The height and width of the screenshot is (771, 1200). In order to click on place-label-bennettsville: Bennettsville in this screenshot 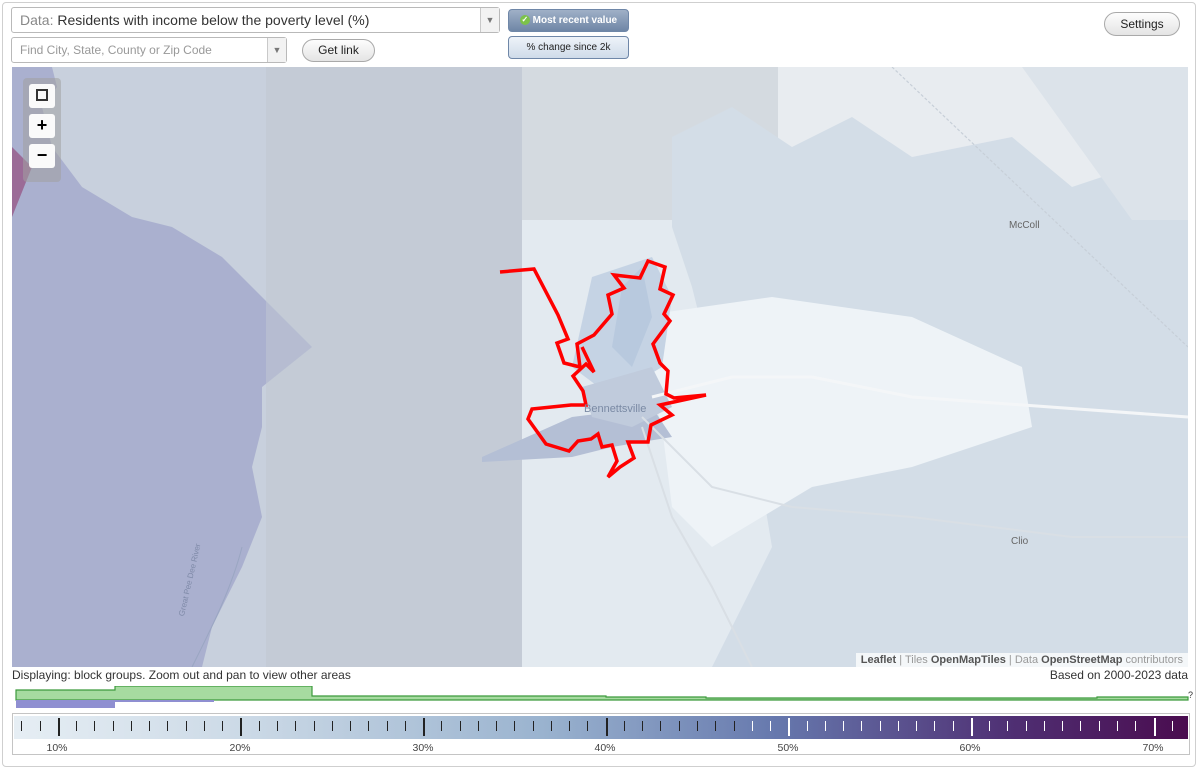, I will do `click(615, 409)`.